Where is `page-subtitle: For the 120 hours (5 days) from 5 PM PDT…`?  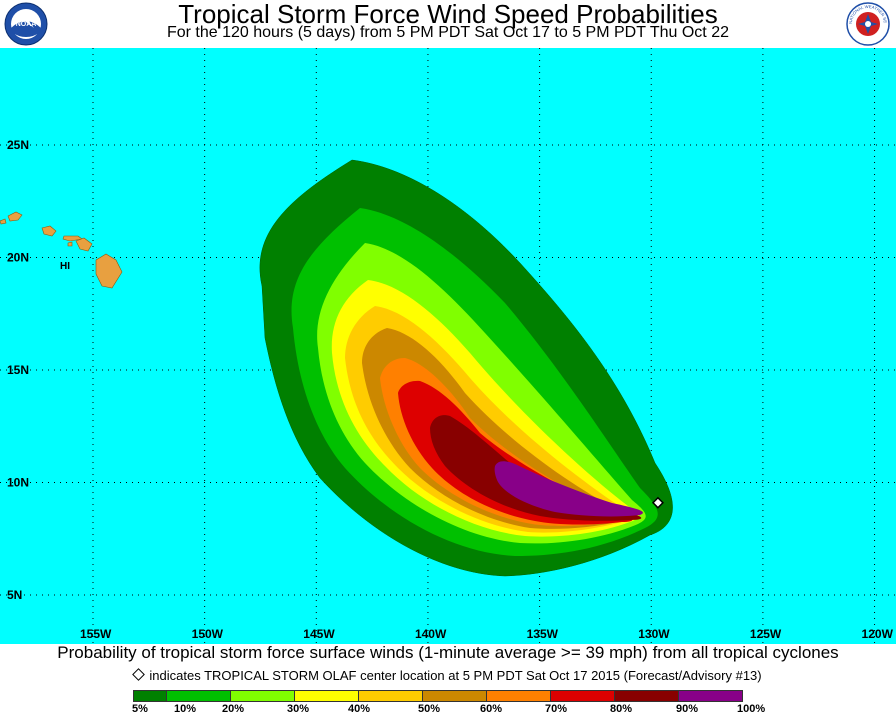 page-subtitle: For the 120 hours (5 days) from 5 PM PDT… is located at coordinates (447, 32).